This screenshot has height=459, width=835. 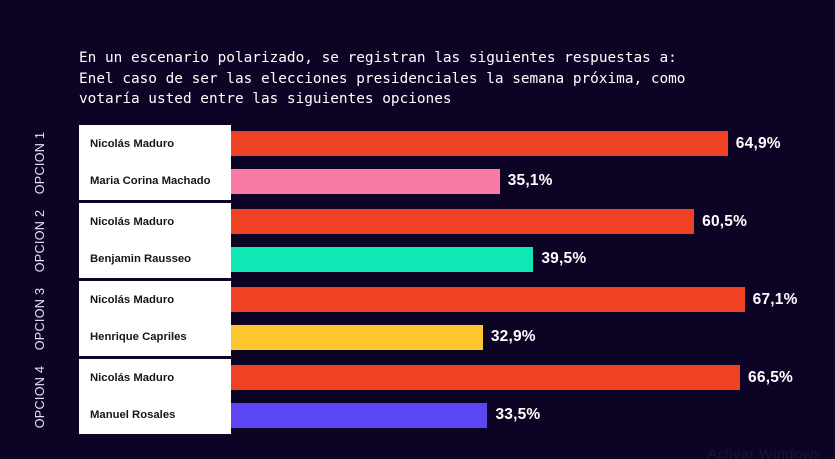 I want to click on bar-row: Benjamin Rausseo 39,5%, so click(x=457, y=260).